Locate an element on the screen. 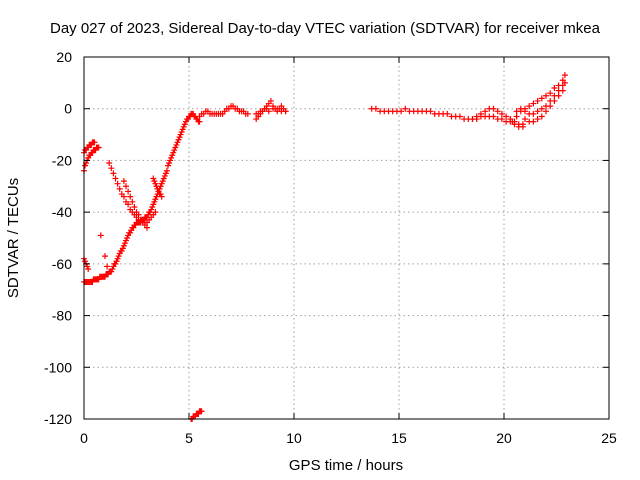 The image size is (640, 480). y-tick-label: 0 is located at coordinates (68, 109).